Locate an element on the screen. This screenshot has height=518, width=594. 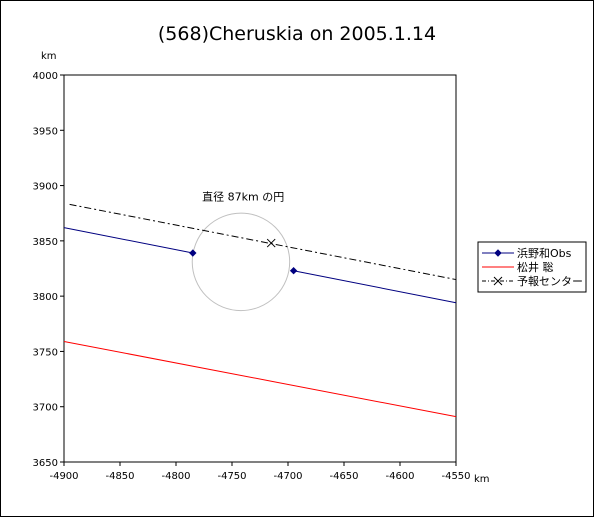
x-tick-label: -4550 is located at coordinates (455, 476).